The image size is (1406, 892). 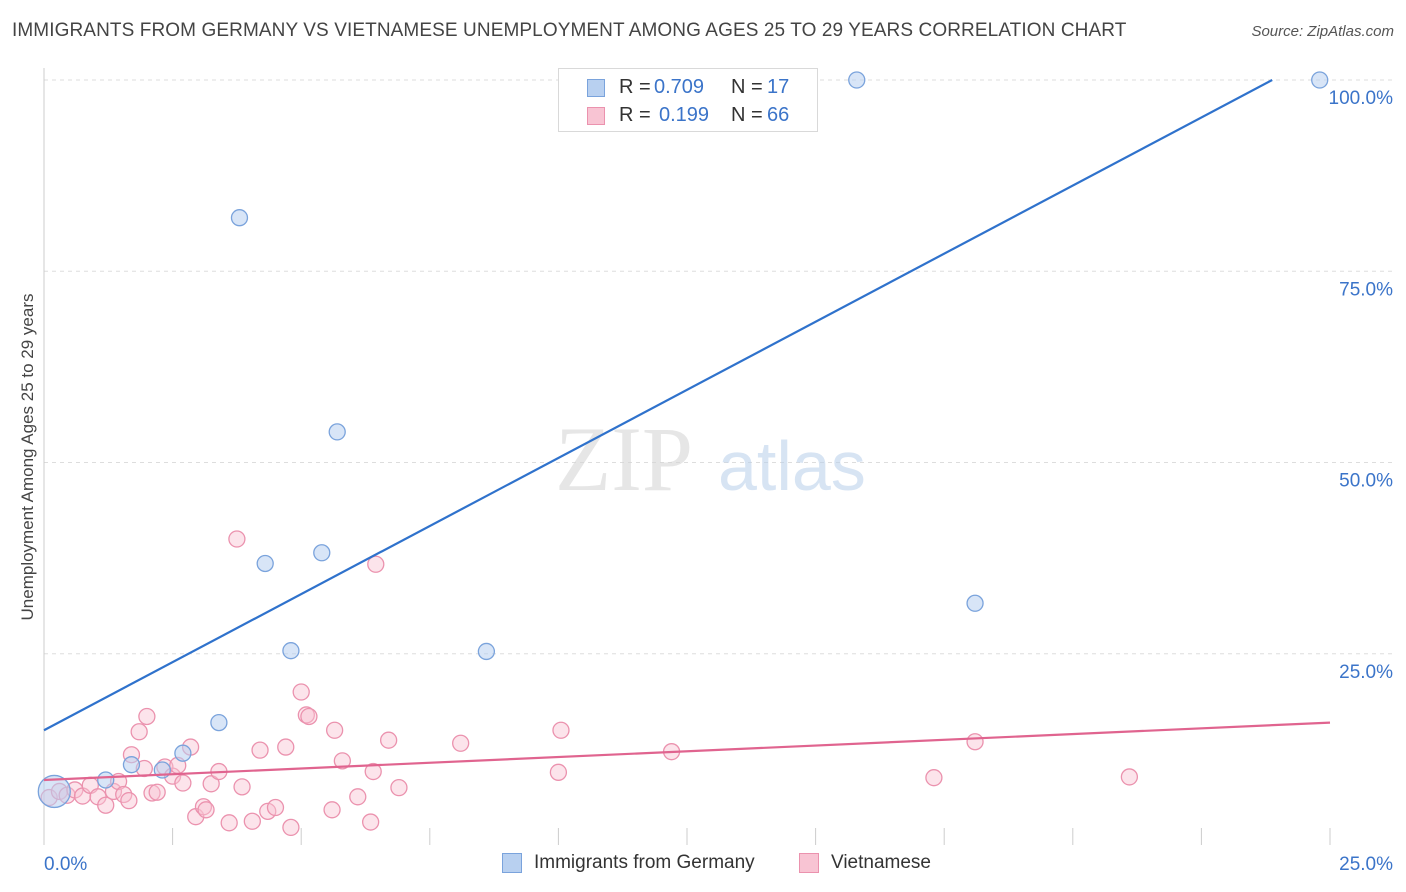 What do you see at coordinates (624, 459) in the screenshot?
I see `watermark-zip: ZIP` at bounding box center [624, 459].